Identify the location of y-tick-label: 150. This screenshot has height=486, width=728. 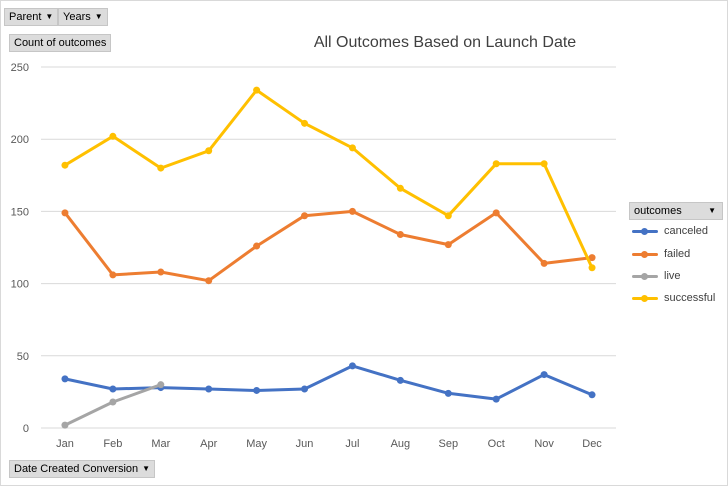
(20, 212).